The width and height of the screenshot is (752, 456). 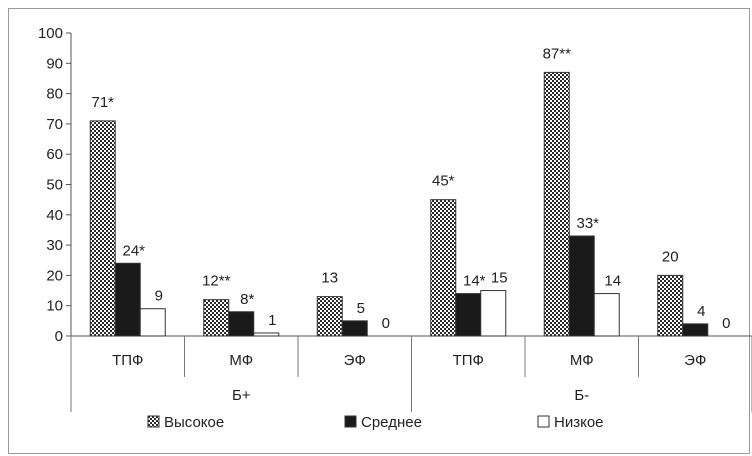 What do you see at coordinates (701, 311) in the screenshot?
I see `data-label: 4` at bounding box center [701, 311].